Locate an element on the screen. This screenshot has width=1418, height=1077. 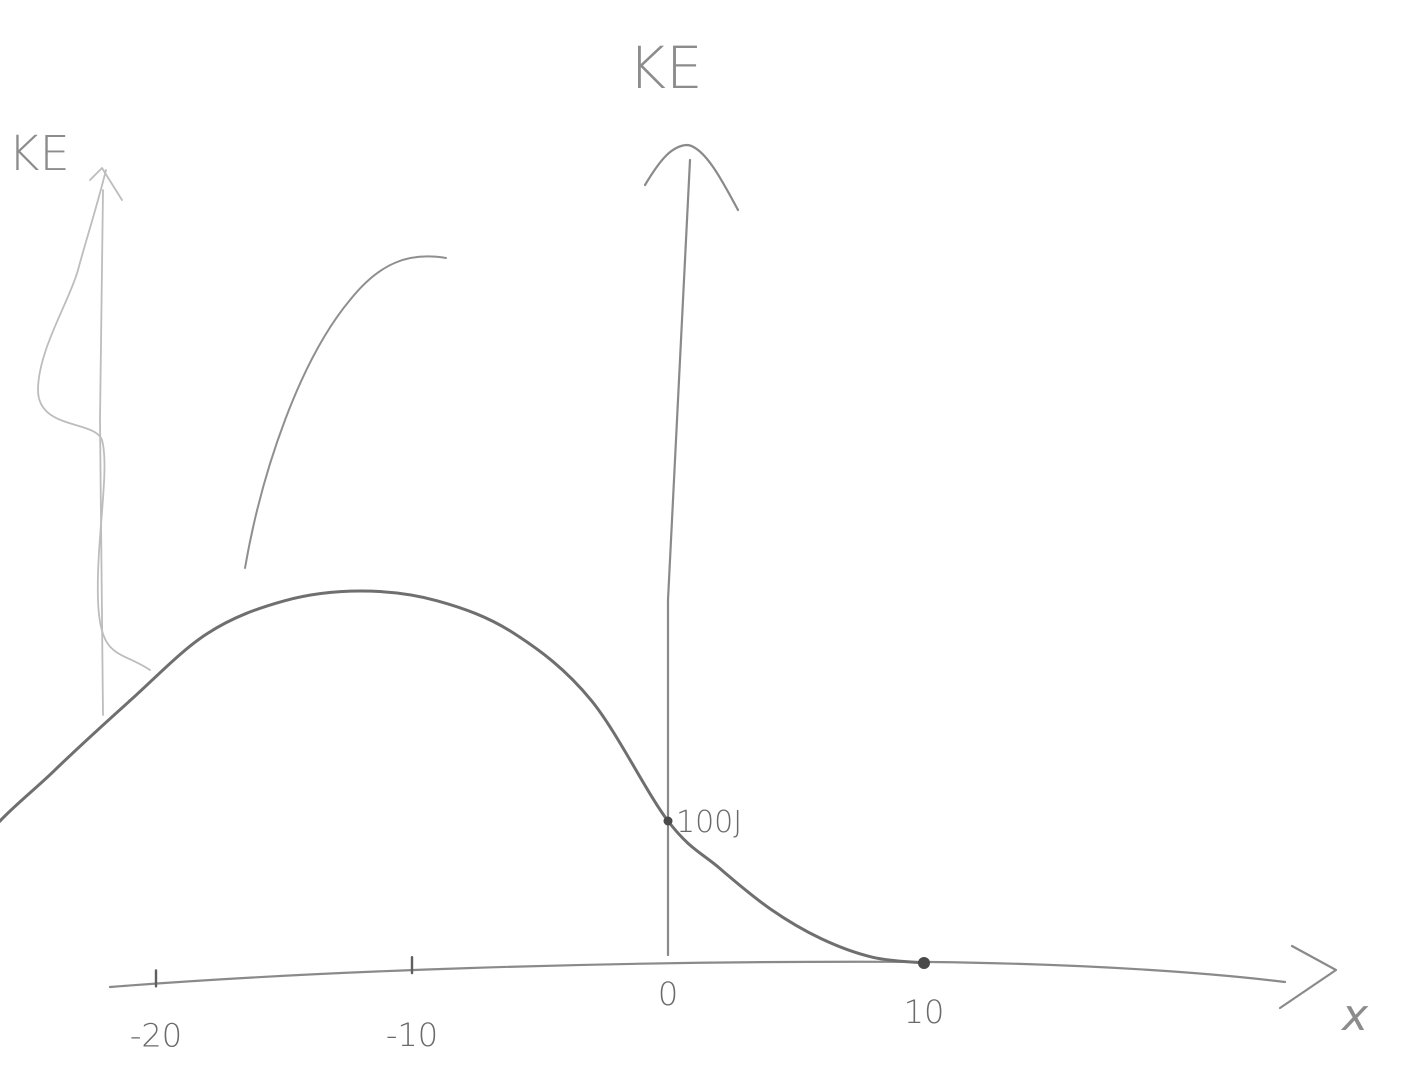
side-vertical-axis is located at coordinates (101, 452).